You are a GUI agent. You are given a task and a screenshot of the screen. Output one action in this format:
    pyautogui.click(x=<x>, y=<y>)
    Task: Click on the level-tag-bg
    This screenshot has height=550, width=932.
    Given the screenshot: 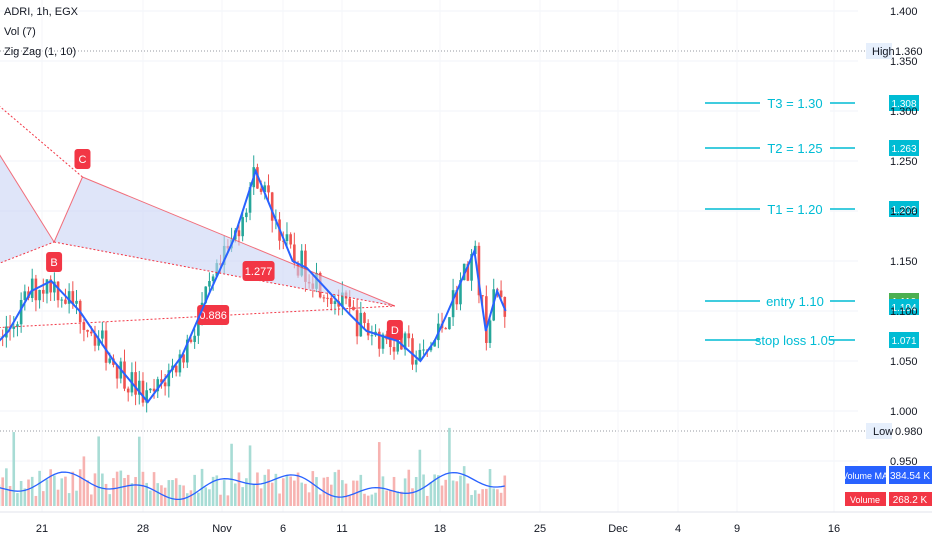 What is the action you would take?
    pyautogui.click(x=904, y=103)
    